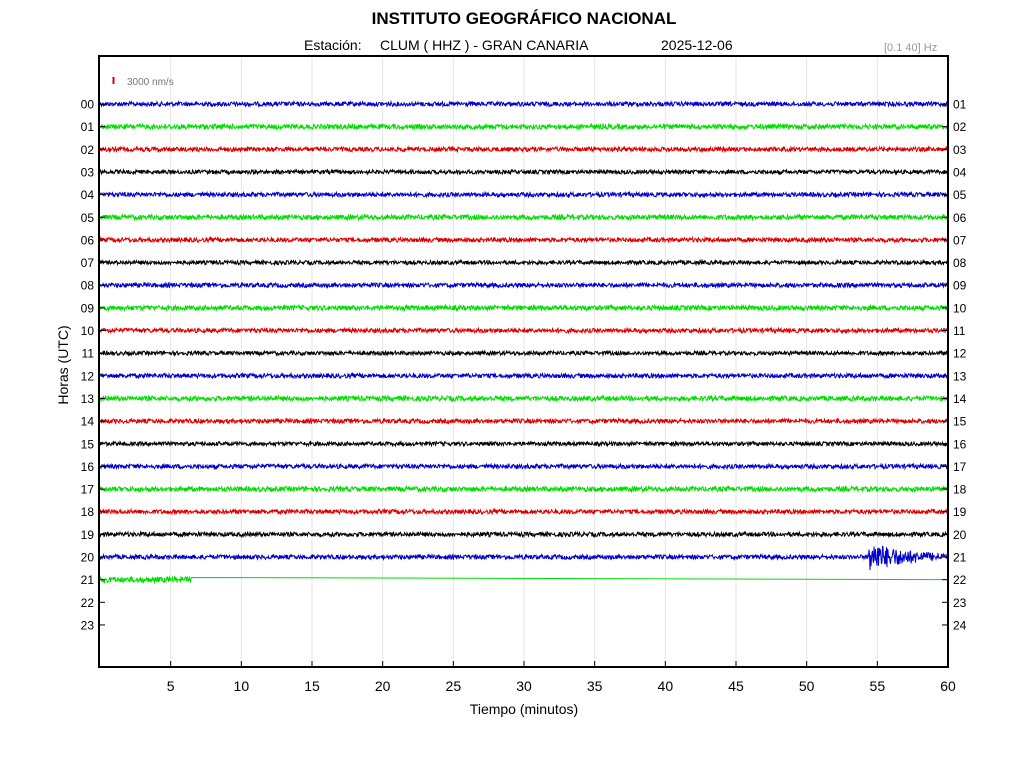 Image resolution: width=1024 pixels, height=768 pixels. What do you see at coordinates (960, 467) in the screenshot?
I see `hour-label-right: 17` at bounding box center [960, 467].